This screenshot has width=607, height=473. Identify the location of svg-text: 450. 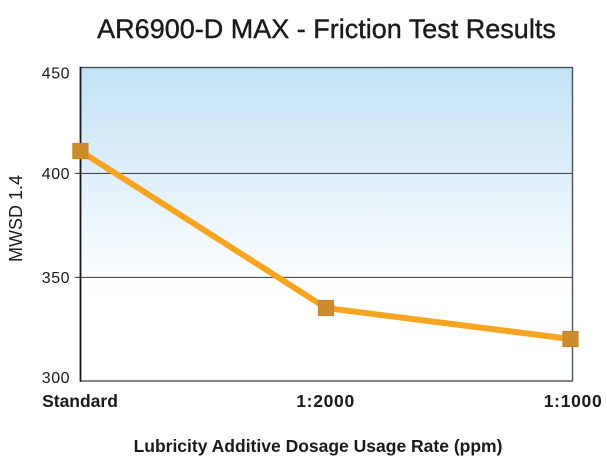
(56, 74).